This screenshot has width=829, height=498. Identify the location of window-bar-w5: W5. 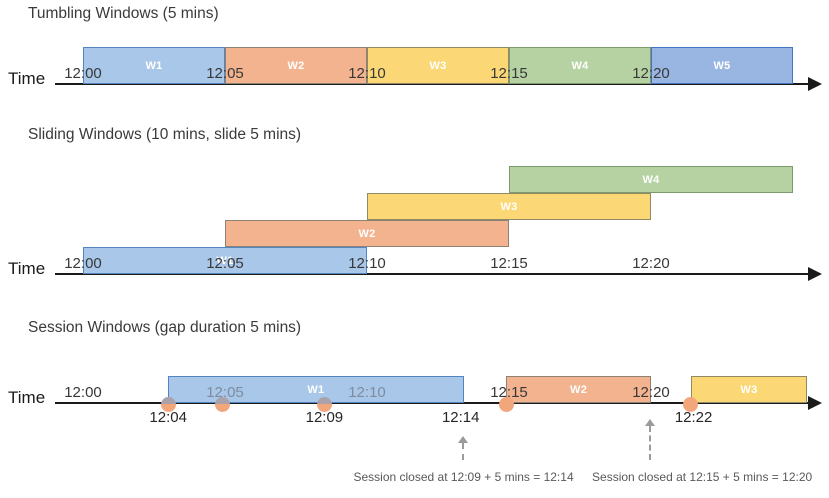
(722, 65).